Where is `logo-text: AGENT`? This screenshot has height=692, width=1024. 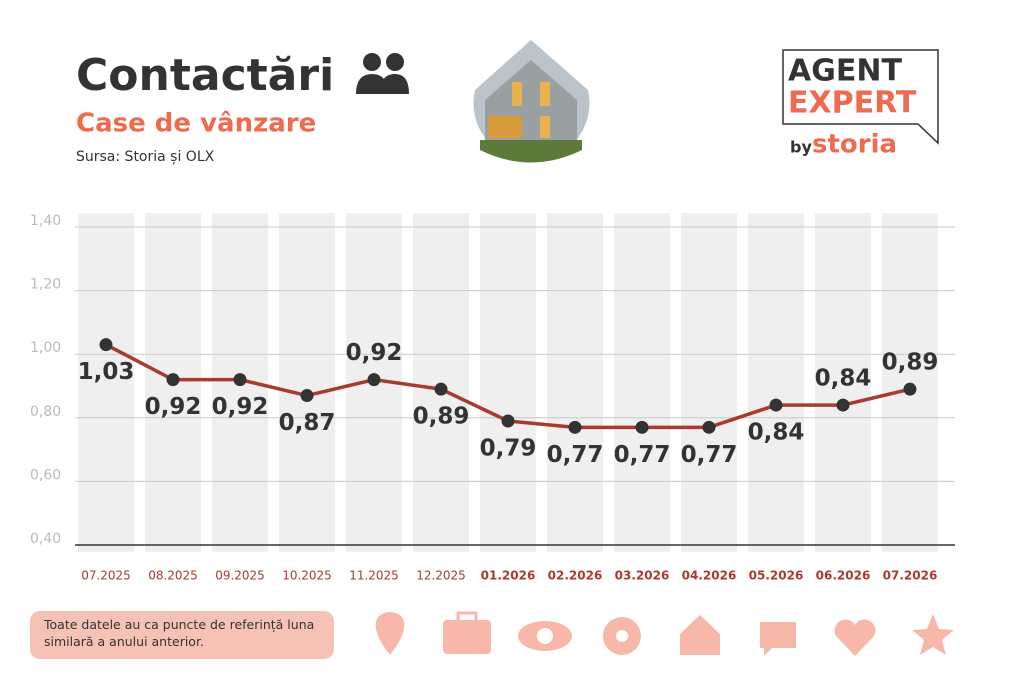 logo-text: AGENT is located at coordinates (845, 71).